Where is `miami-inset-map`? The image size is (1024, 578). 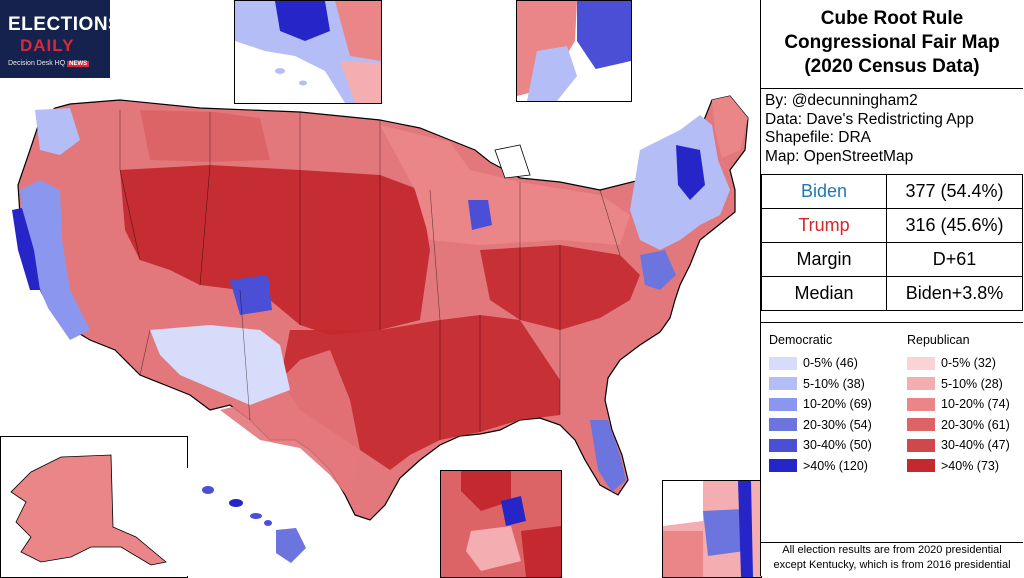 miami-inset-map is located at coordinates (712, 529).